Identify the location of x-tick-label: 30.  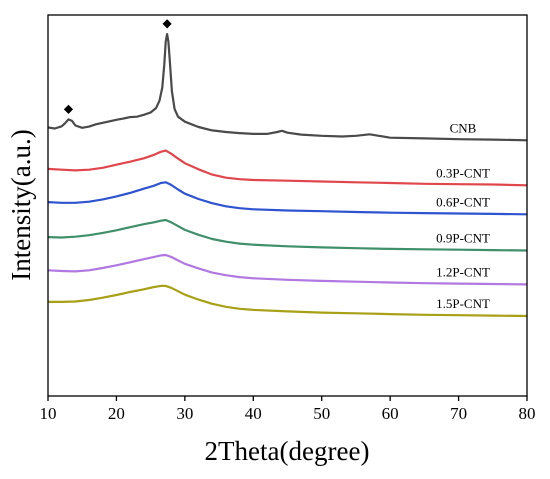
(184, 413).